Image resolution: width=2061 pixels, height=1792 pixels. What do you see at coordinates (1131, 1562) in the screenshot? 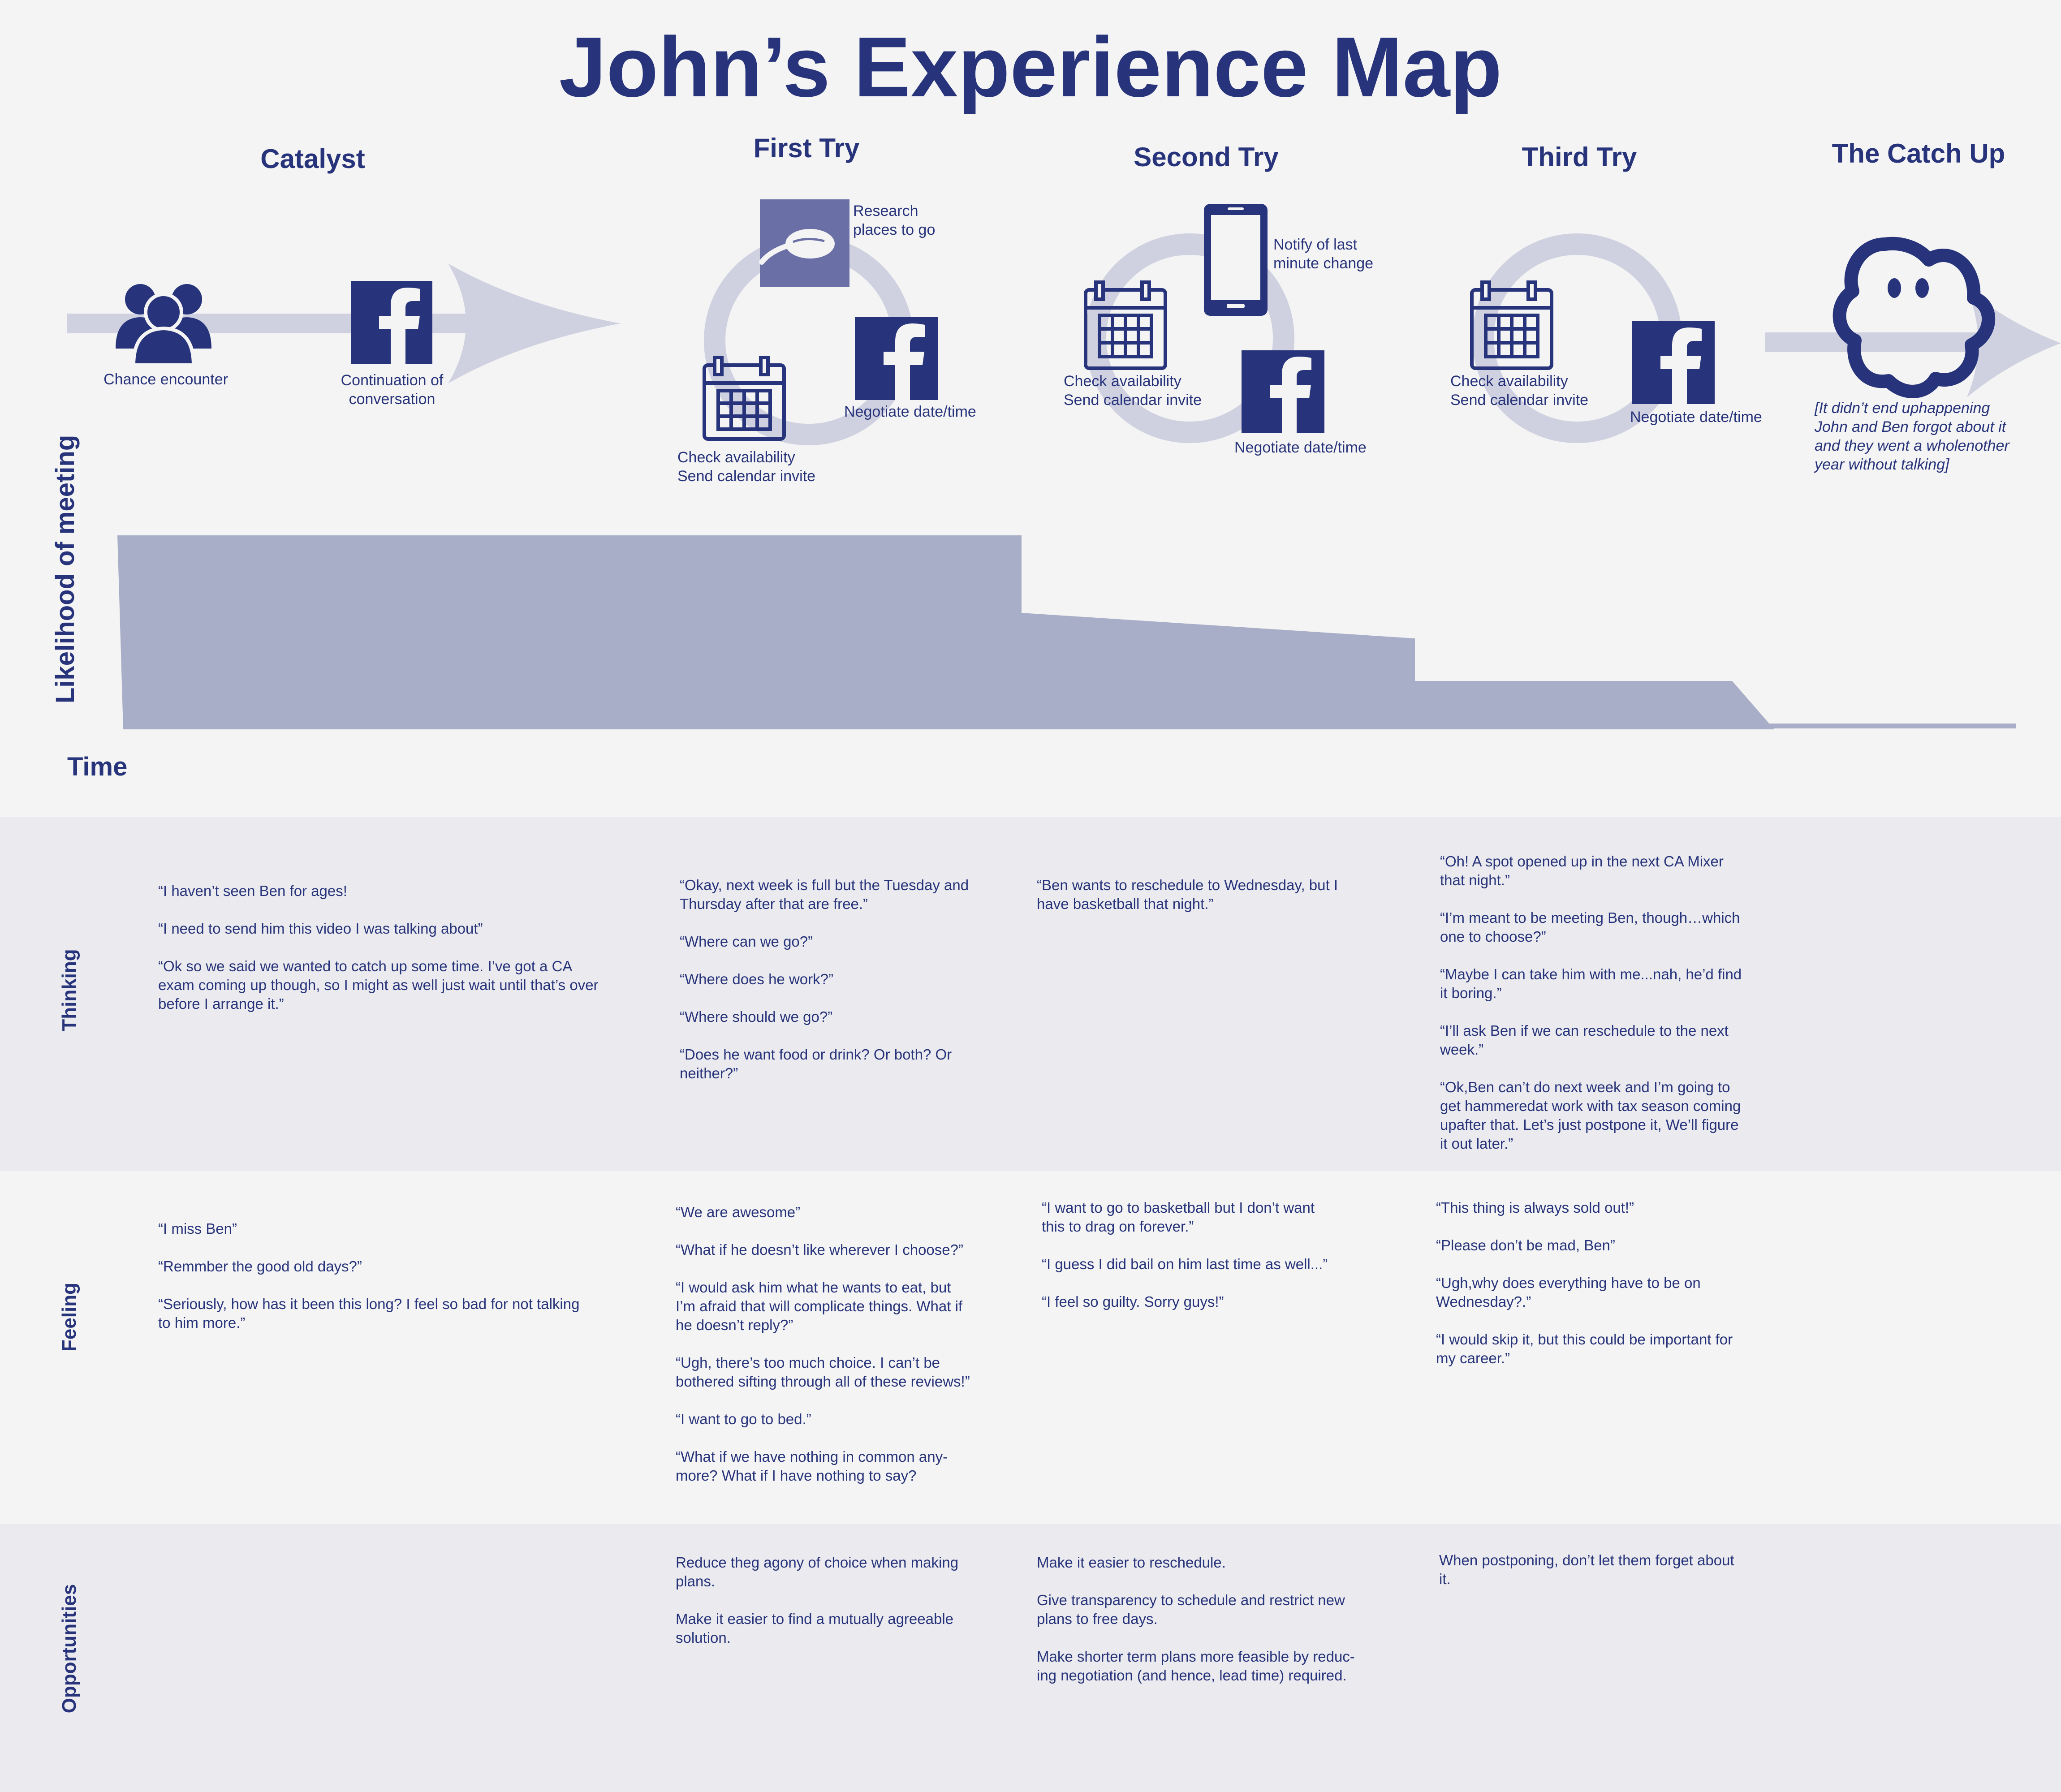
I see `opportunity: Make it easier to reschedule.` at bounding box center [1131, 1562].